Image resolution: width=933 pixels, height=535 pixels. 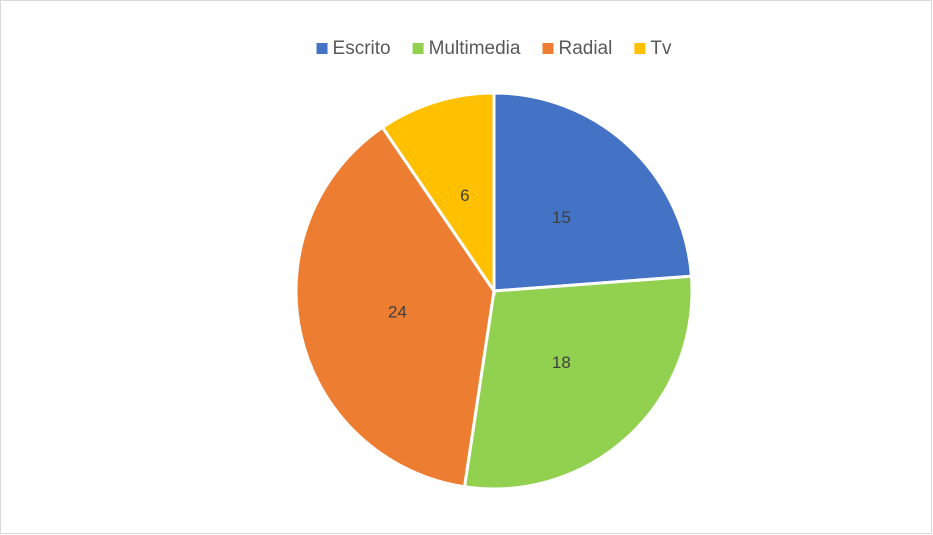 I want to click on data-label: 18, so click(x=561, y=362).